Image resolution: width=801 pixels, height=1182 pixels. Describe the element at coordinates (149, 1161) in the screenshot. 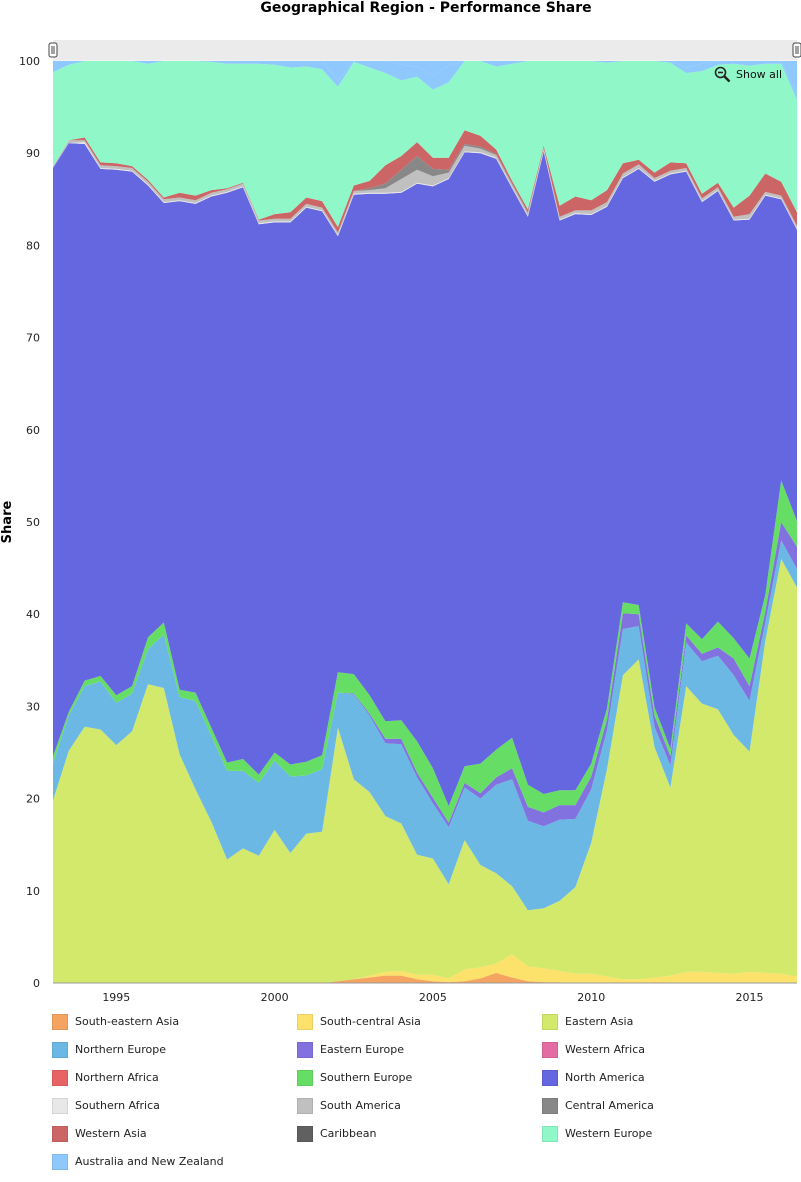

I see `legend-label: Australia and New Zealand` at that location.